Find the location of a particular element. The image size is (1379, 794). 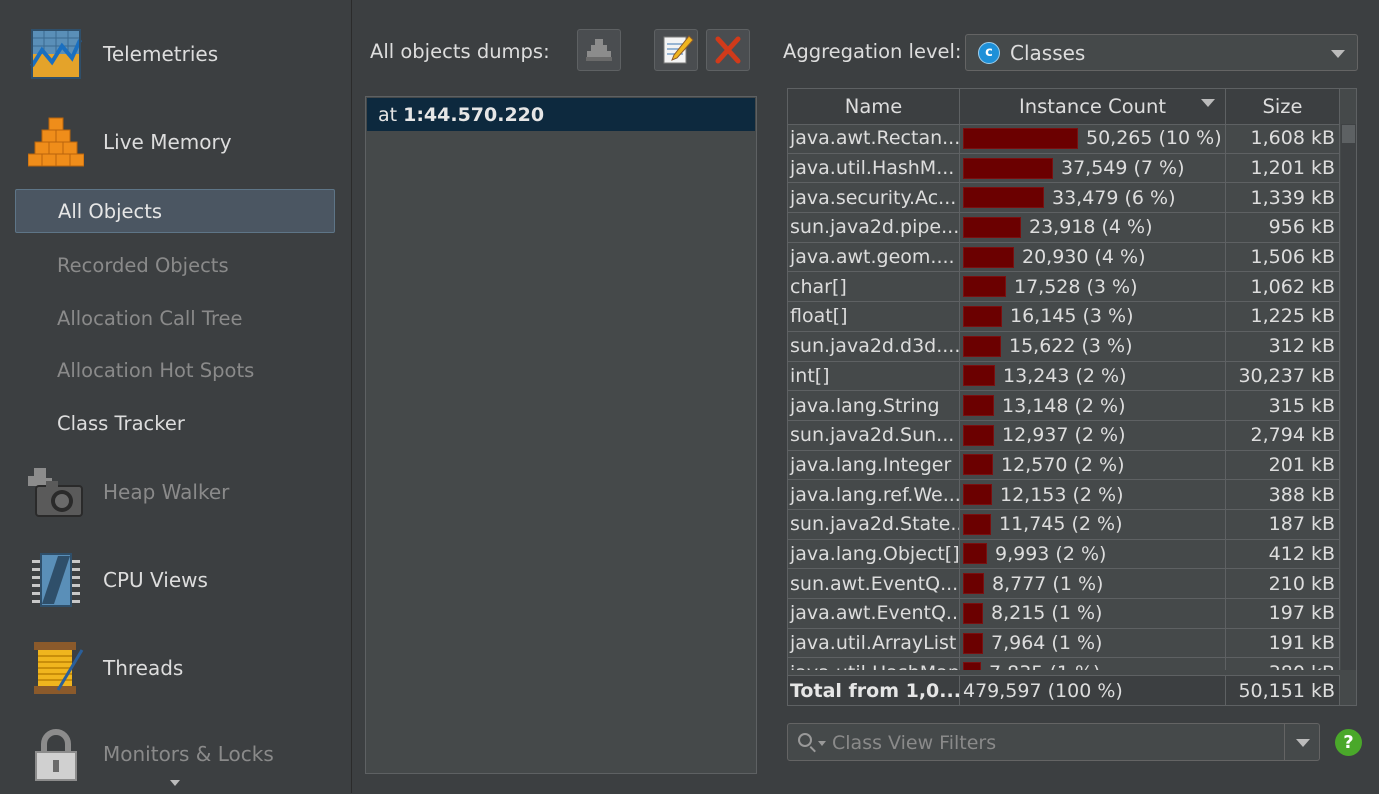

table-row: java.awt.Rectan... 50,265 (10 %) 1,608 kB is located at coordinates (1064, 139).